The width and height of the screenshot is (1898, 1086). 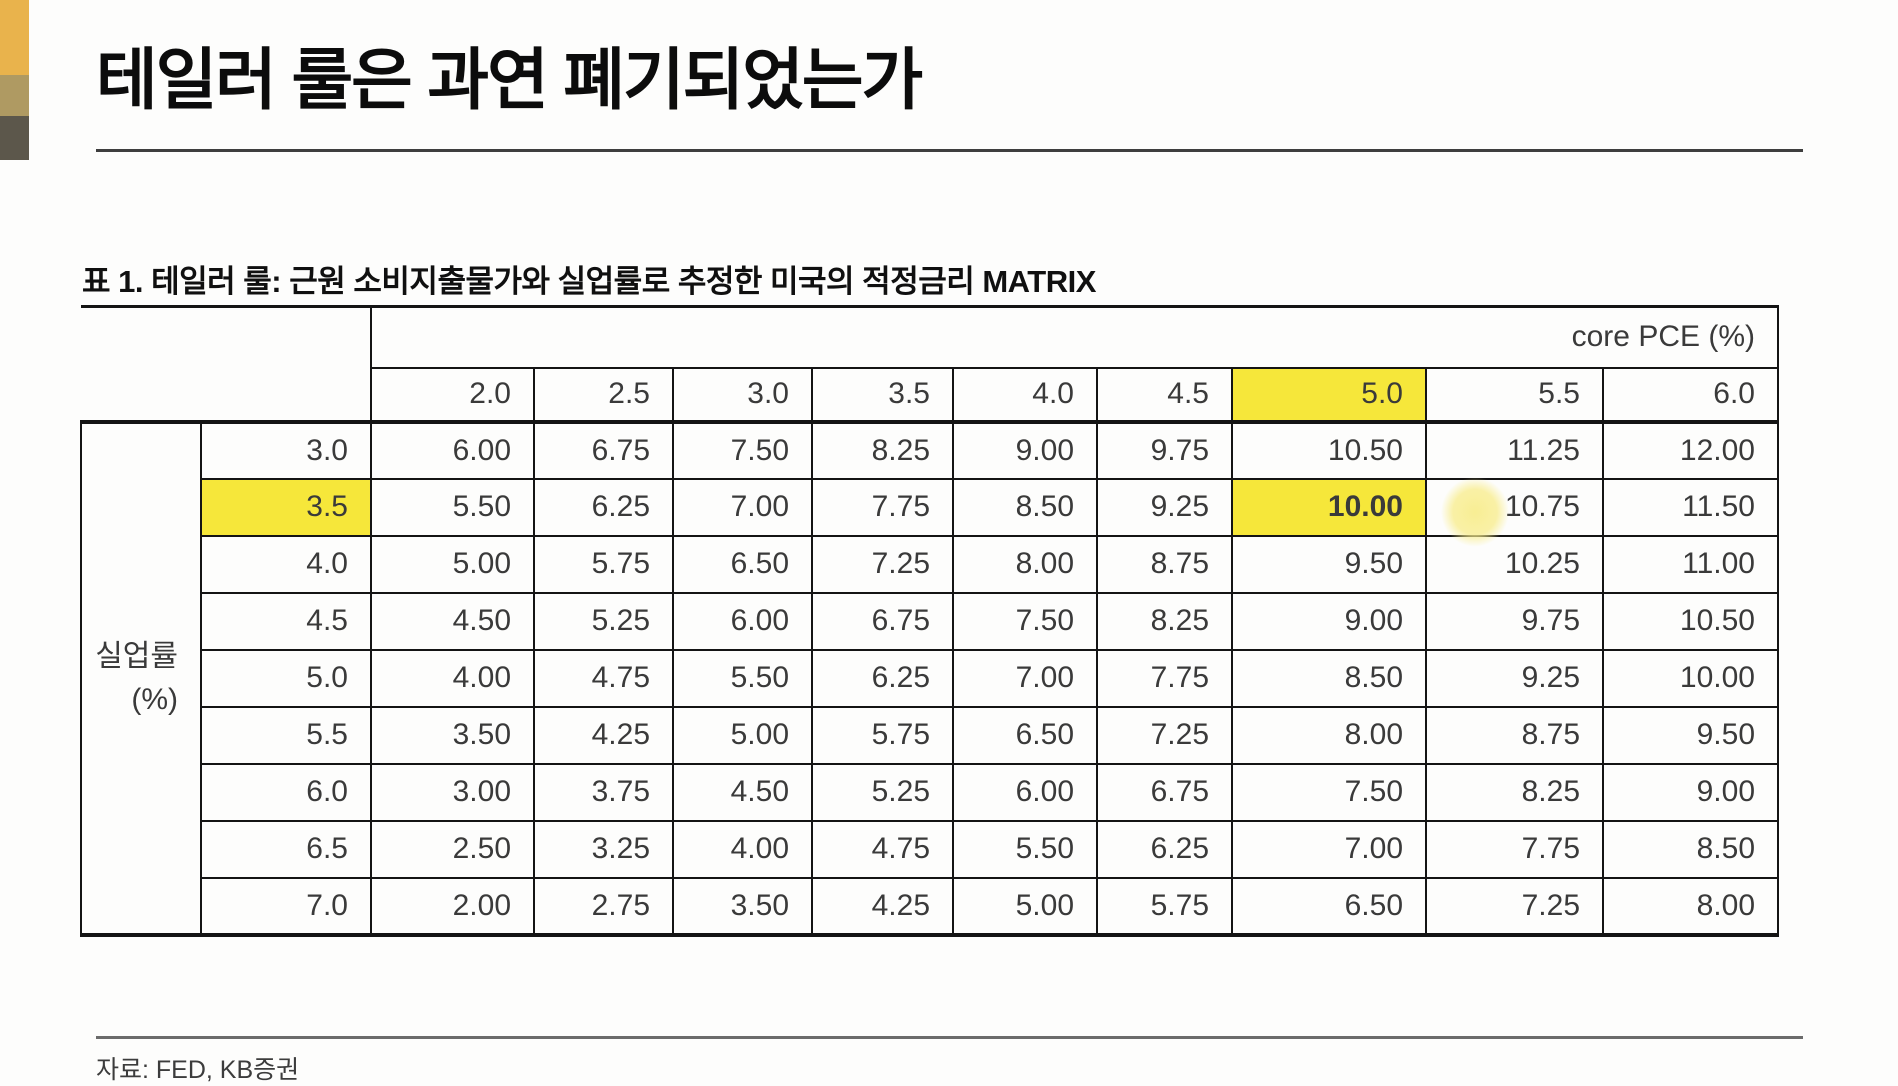 I want to click on row-header-cell: 4.5, so click(x=286, y=621).